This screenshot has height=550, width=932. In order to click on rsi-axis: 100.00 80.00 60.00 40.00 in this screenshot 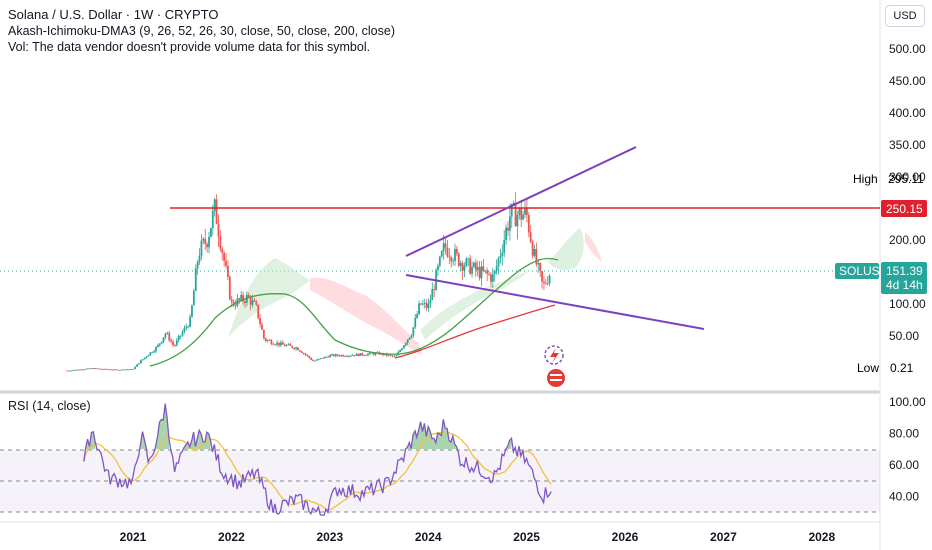, I will do `click(907, 449)`.